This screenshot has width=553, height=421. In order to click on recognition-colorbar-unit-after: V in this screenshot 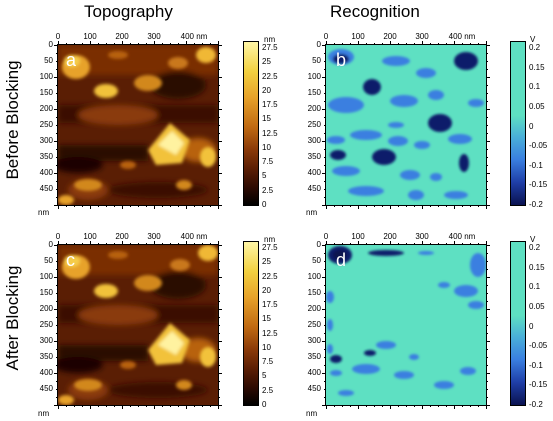, I will do `click(533, 239)`.